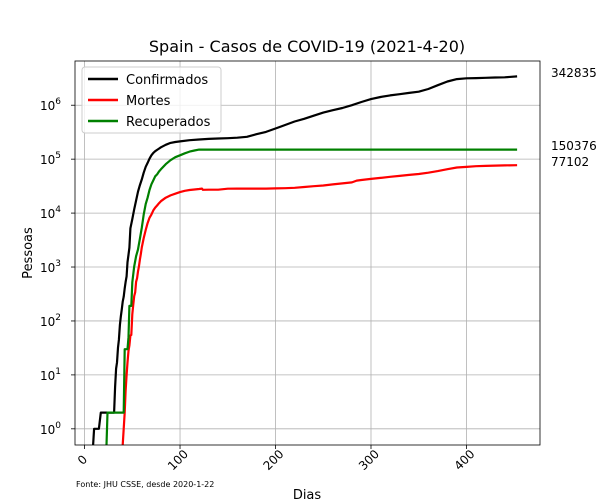  What do you see at coordinates (148, 101) in the screenshot?
I see `legend-label-mortes: Mortes` at bounding box center [148, 101].